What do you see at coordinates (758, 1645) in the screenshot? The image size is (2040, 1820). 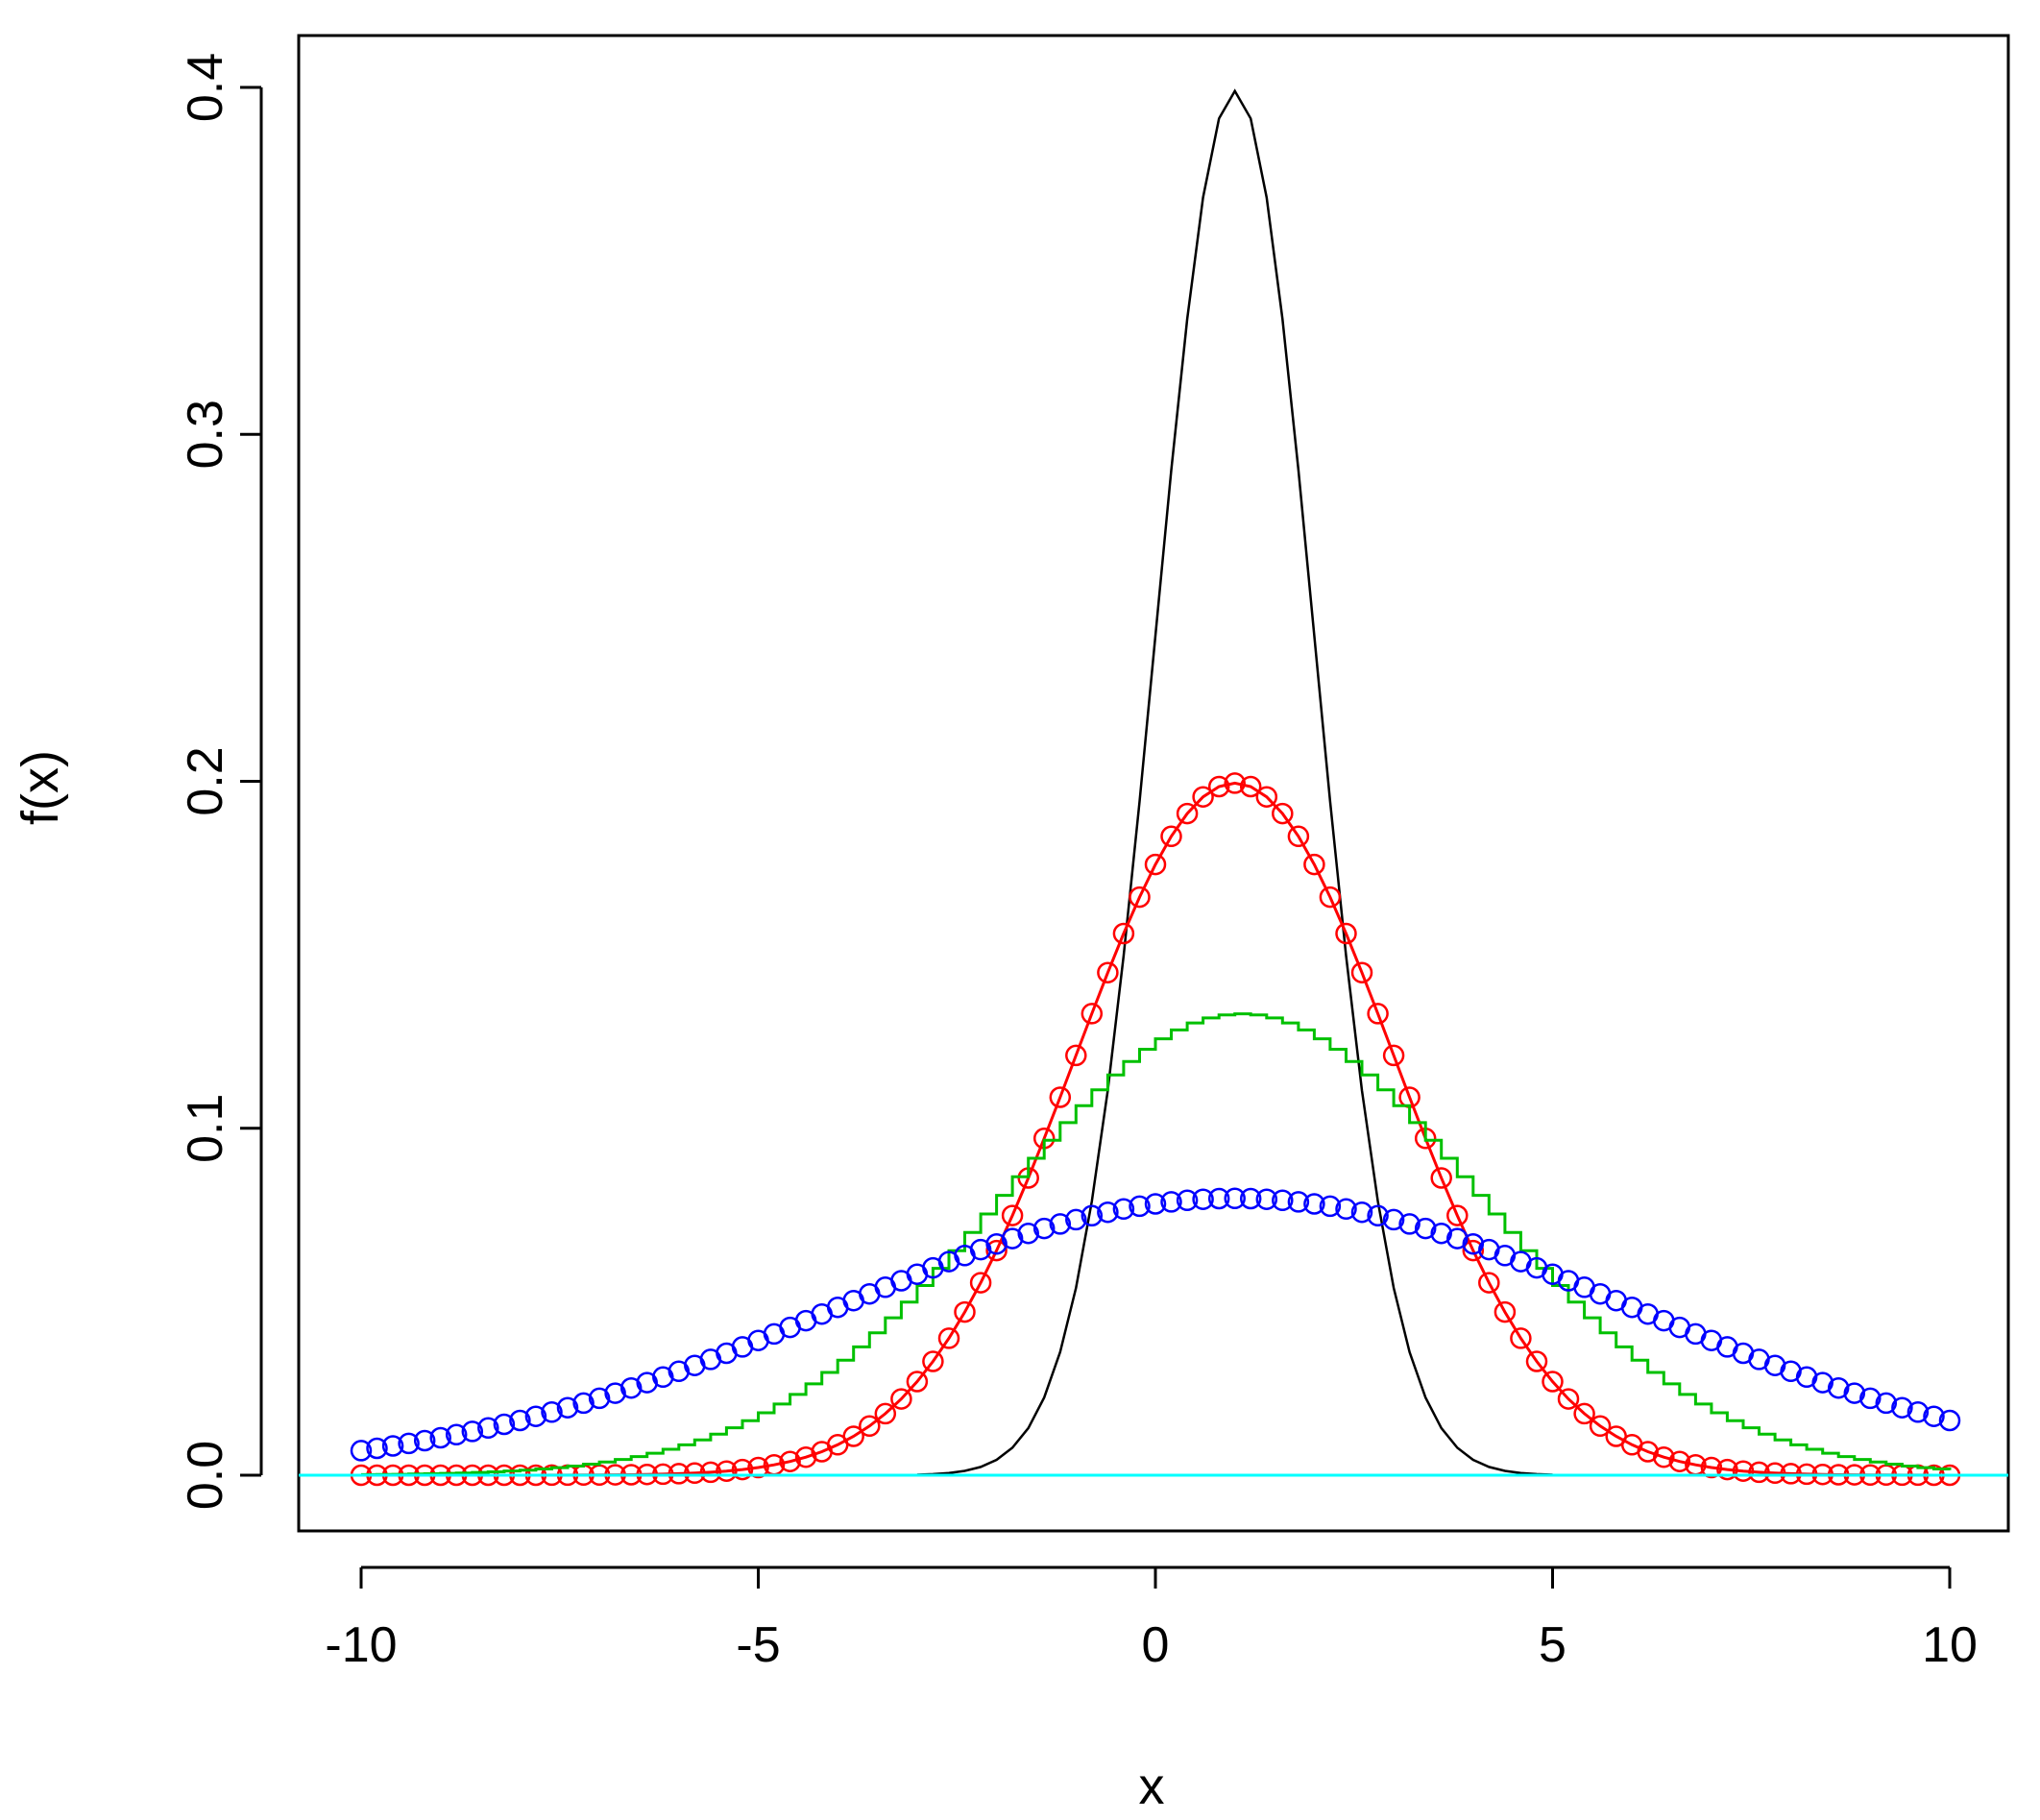 I see `x-tick-label: -5` at bounding box center [758, 1645].